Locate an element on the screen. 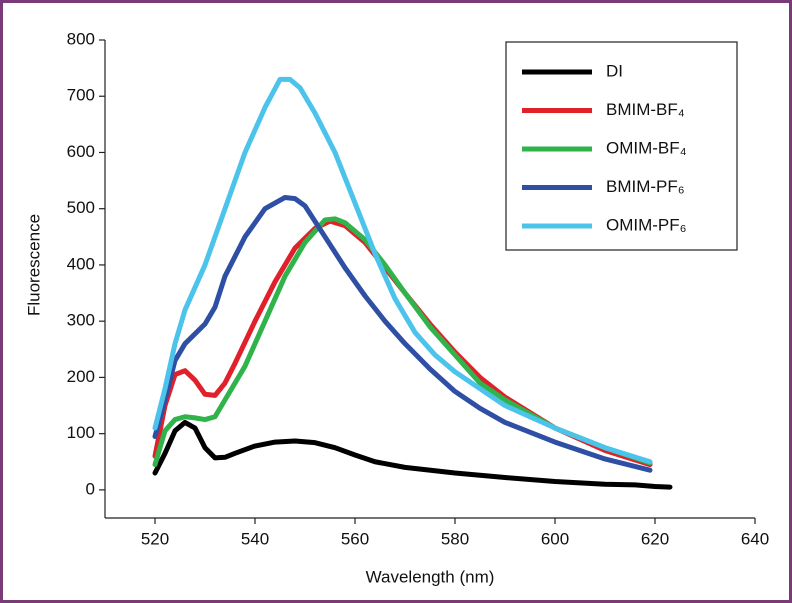 This screenshot has width=792, height=603. x-tick-label: 540 is located at coordinates (255, 538).